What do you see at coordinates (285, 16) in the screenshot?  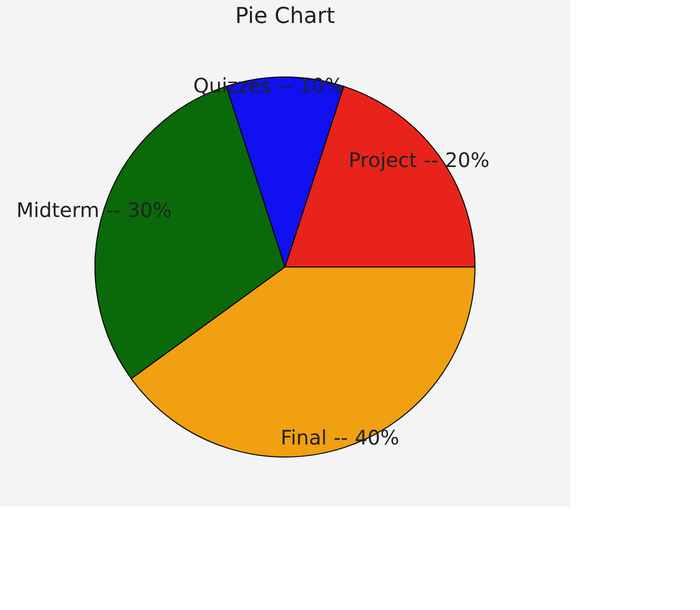 I see `chart-title: Pie Chart` at bounding box center [285, 16].